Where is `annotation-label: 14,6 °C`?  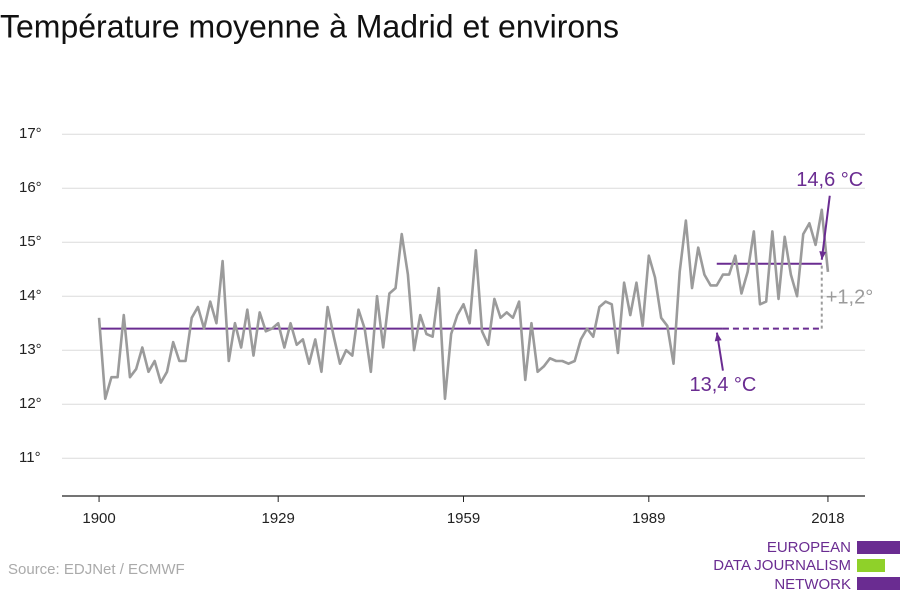
annotation-label: 14,6 °C is located at coordinates (829, 180).